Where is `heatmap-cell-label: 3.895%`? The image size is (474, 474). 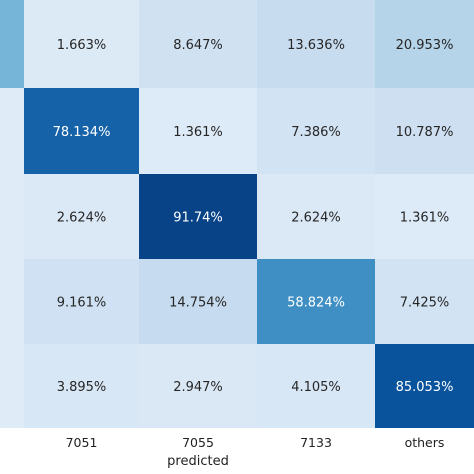
heatmap-cell-label: 3.895% is located at coordinates (82, 387).